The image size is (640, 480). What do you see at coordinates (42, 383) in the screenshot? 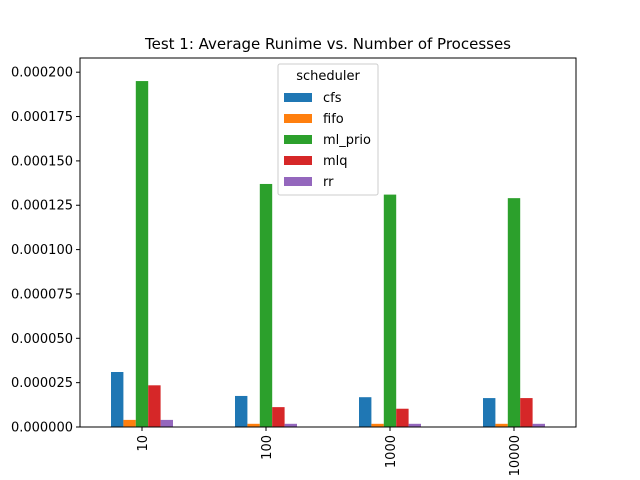
I see `y-tick-label: 0.000025` at bounding box center [42, 383].